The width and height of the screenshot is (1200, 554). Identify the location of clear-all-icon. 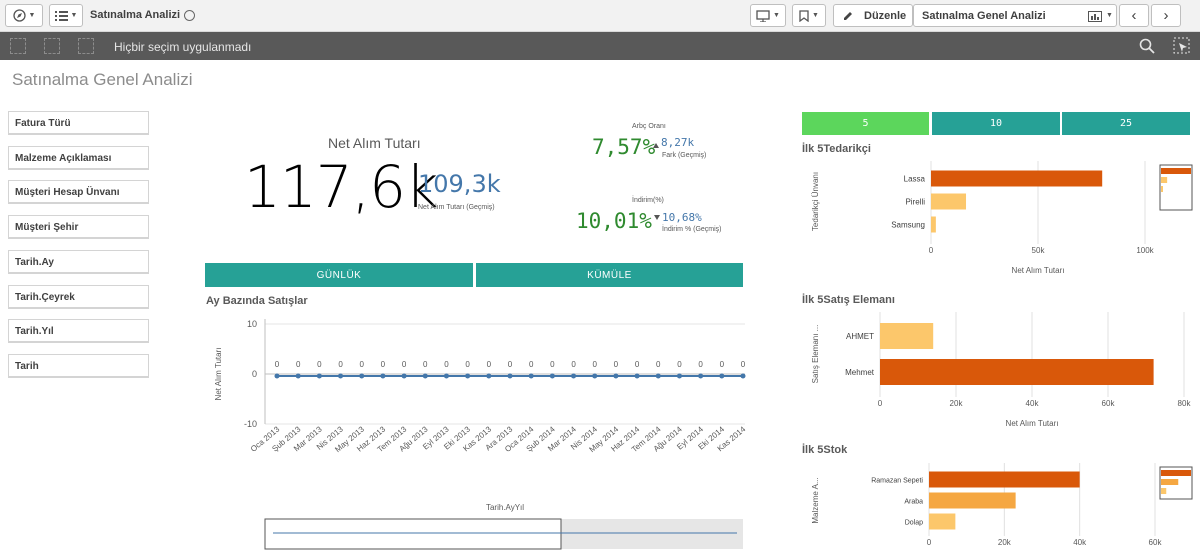
(86, 46).